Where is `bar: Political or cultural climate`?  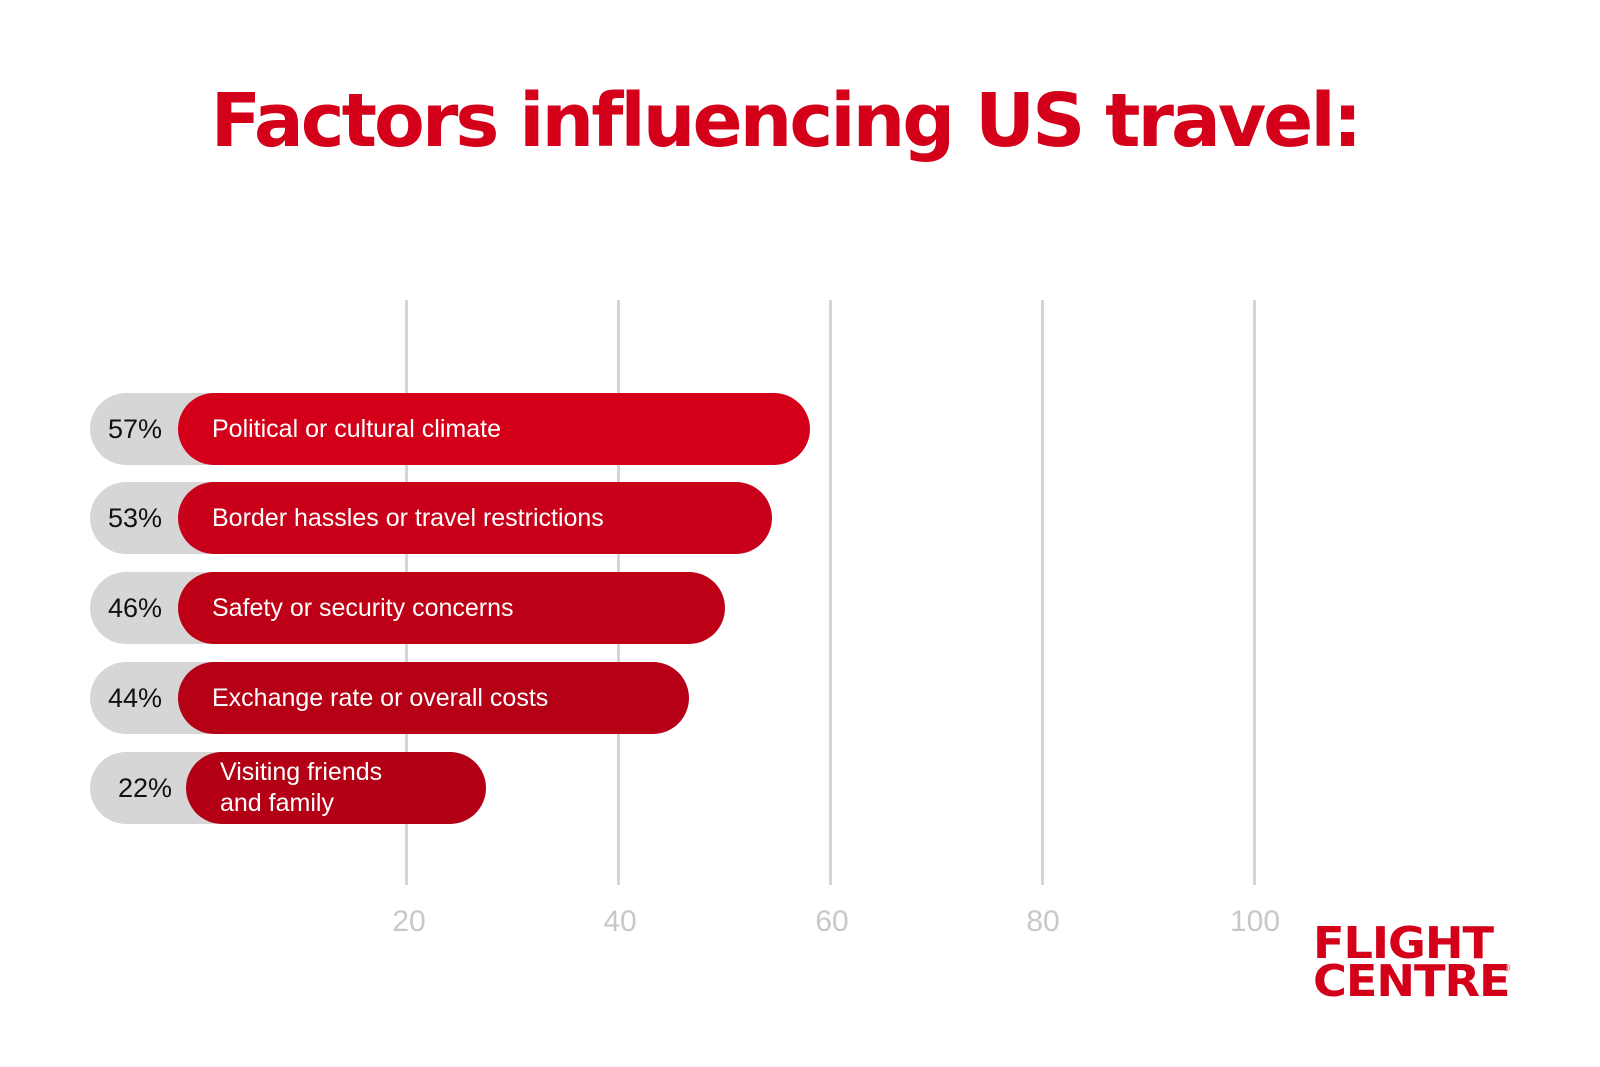 bar: Political or cultural climate is located at coordinates (494, 429).